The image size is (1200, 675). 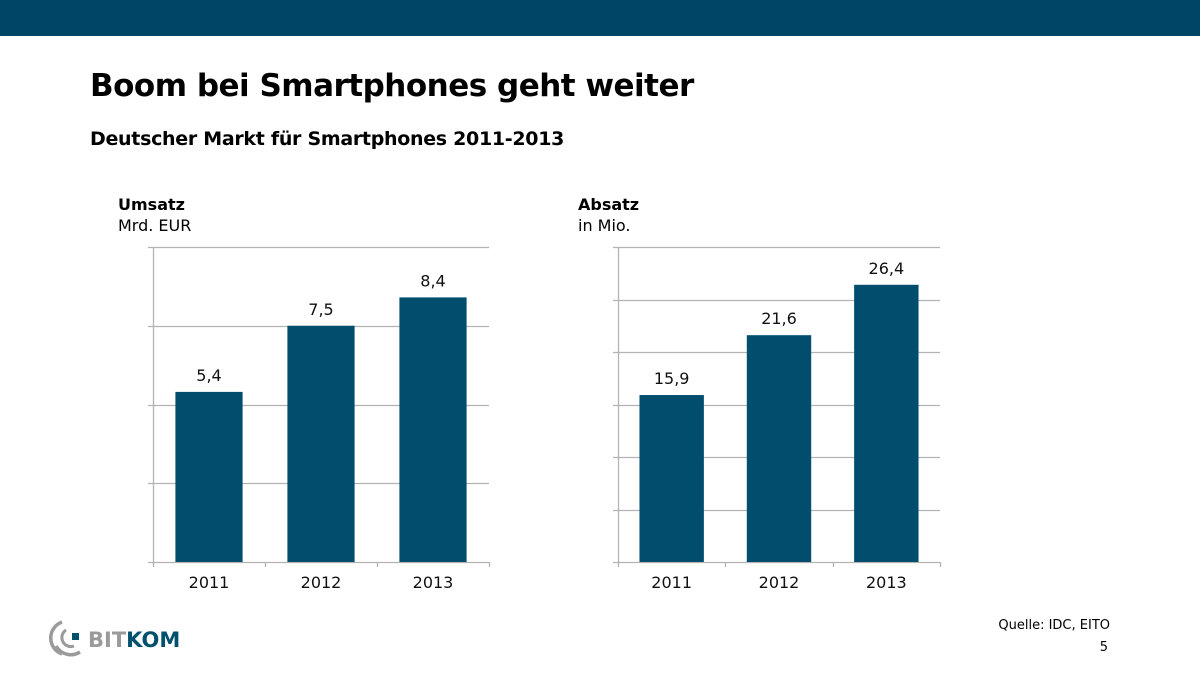 What do you see at coordinates (432, 280) in the screenshot?
I see `chart-1-data-label: 8,4` at bounding box center [432, 280].